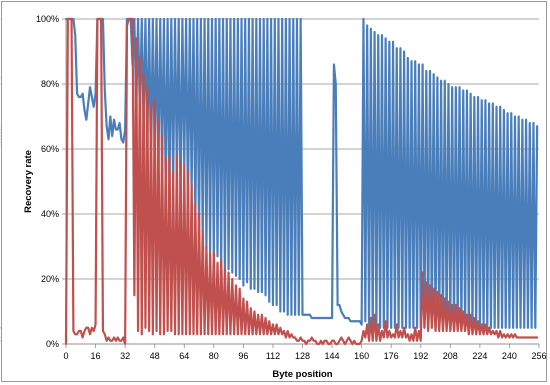  What do you see at coordinates (273, 356) in the screenshot?
I see `x-tick-label: 112` at bounding box center [273, 356].